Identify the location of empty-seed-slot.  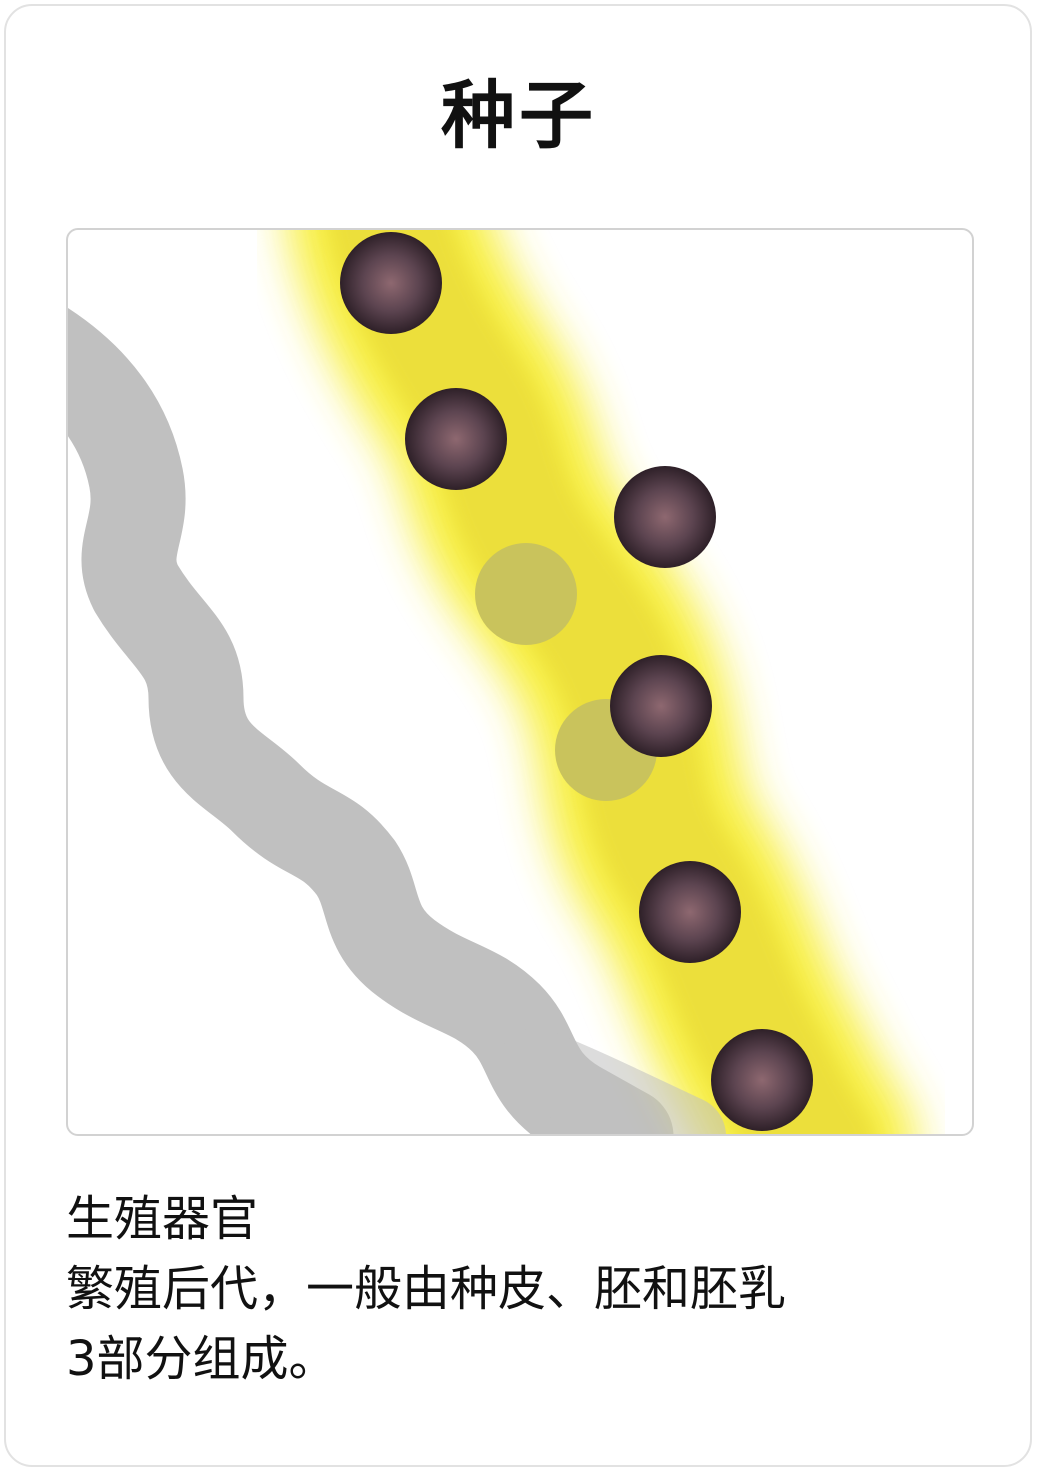
(526, 594).